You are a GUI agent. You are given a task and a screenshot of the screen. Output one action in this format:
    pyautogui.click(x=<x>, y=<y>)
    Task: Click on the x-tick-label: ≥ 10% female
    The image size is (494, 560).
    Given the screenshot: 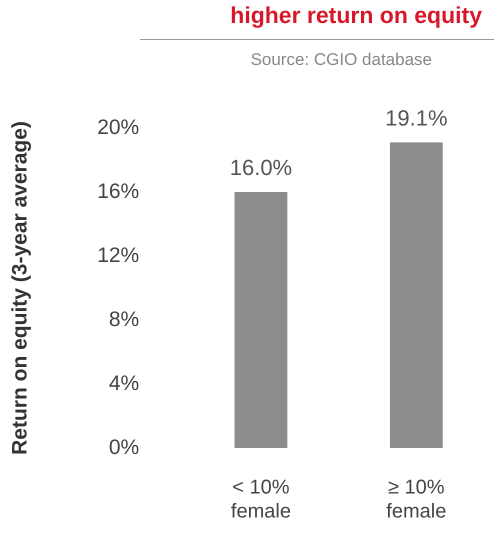 What is the action you would take?
    pyautogui.click(x=416, y=499)
    